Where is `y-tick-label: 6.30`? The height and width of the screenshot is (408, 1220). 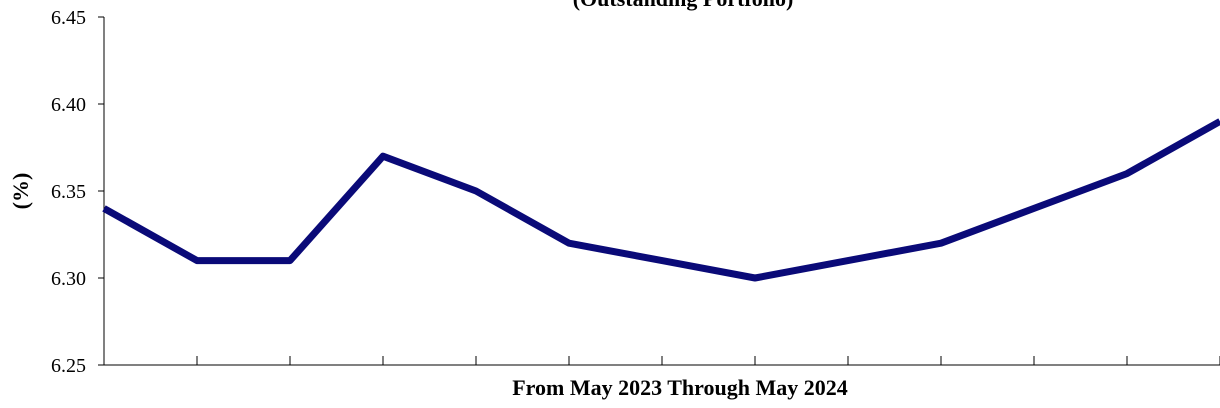 y-tick-label: 6.30 is located at coordinates (68, 279).